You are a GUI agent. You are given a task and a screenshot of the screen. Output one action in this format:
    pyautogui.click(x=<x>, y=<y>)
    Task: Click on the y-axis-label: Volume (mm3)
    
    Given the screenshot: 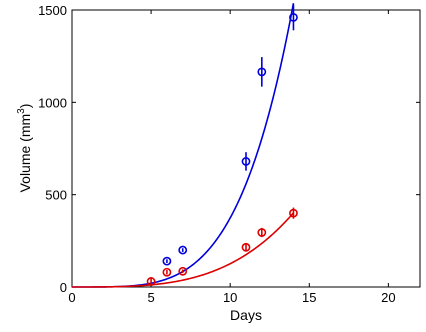 What is the action you would take?
    pyautogui.click(x=24, y=148)
    